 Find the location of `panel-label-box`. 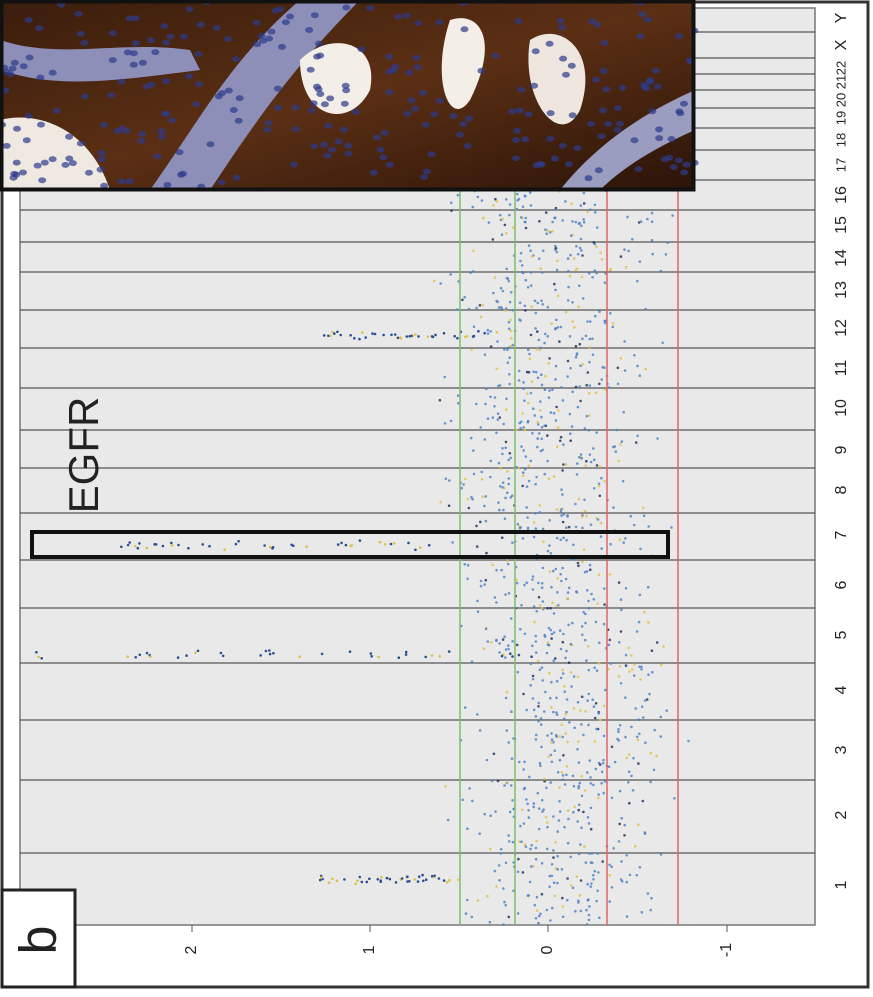

panel-label-box is located at coordinates (38, 938).